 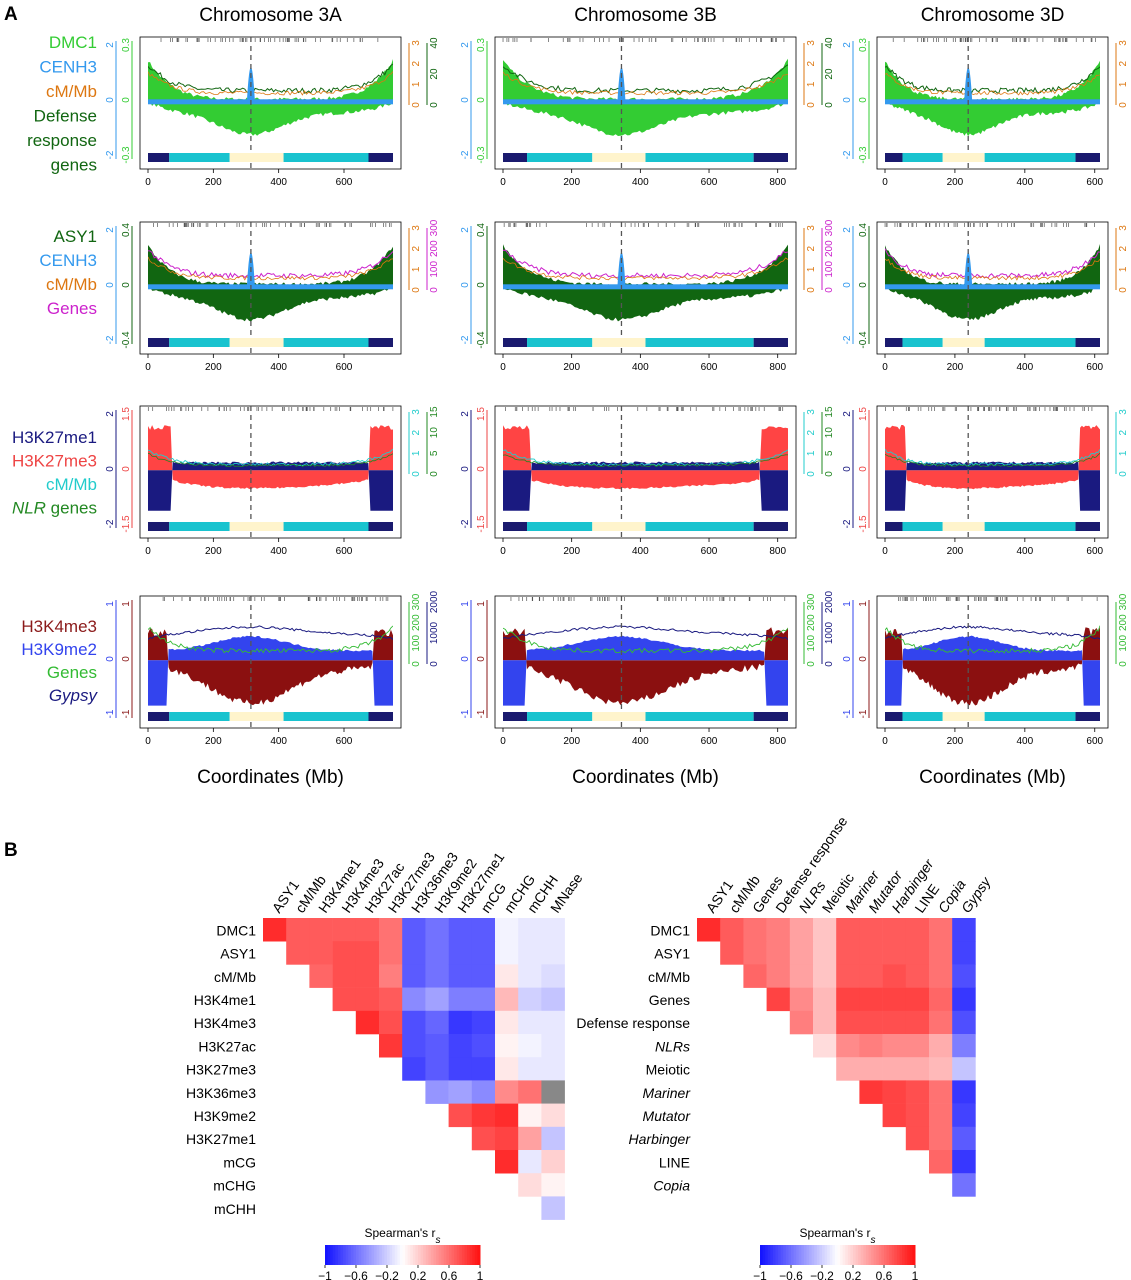 What do you see at coordinates (126, 340) in the screenshot?
I see `left-inner-axis-label: -0.4` at bounding box center [126, 340].